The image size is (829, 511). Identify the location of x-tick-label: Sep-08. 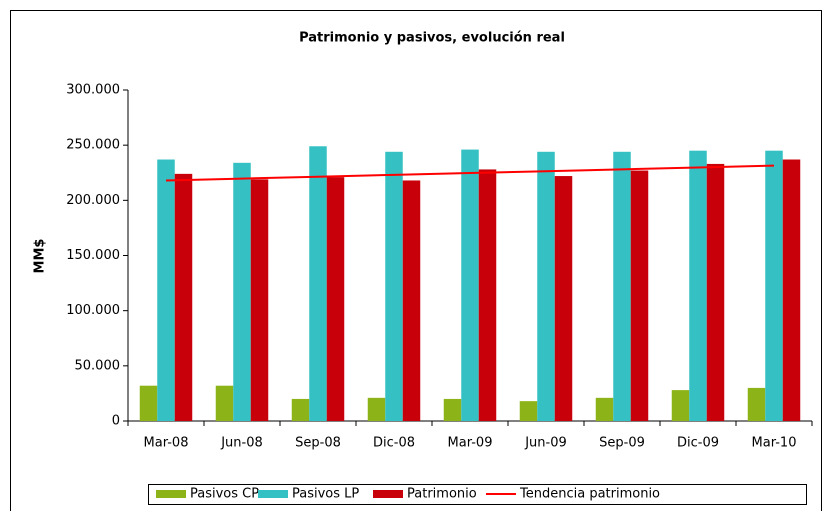
(318, 443).